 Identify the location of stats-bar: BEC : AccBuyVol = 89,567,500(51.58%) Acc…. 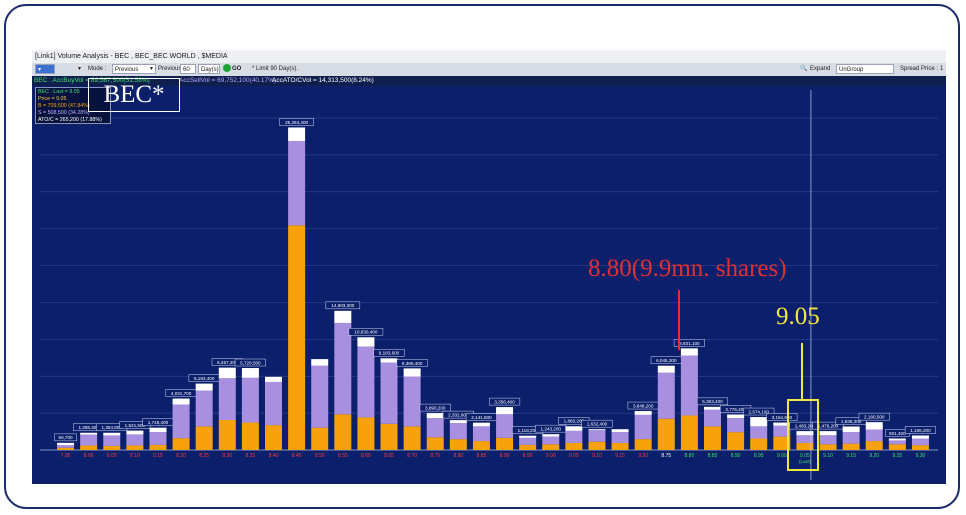
(489, 81).